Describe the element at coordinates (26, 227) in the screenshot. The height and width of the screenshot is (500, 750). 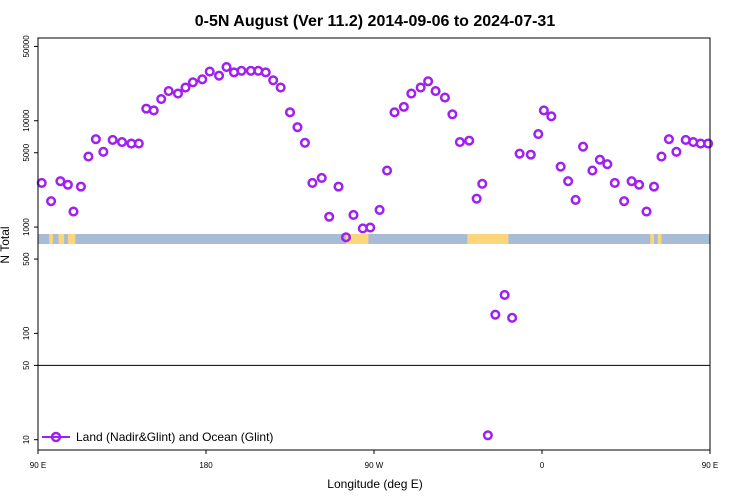
I see `y-tick-label: 1000` at that location.